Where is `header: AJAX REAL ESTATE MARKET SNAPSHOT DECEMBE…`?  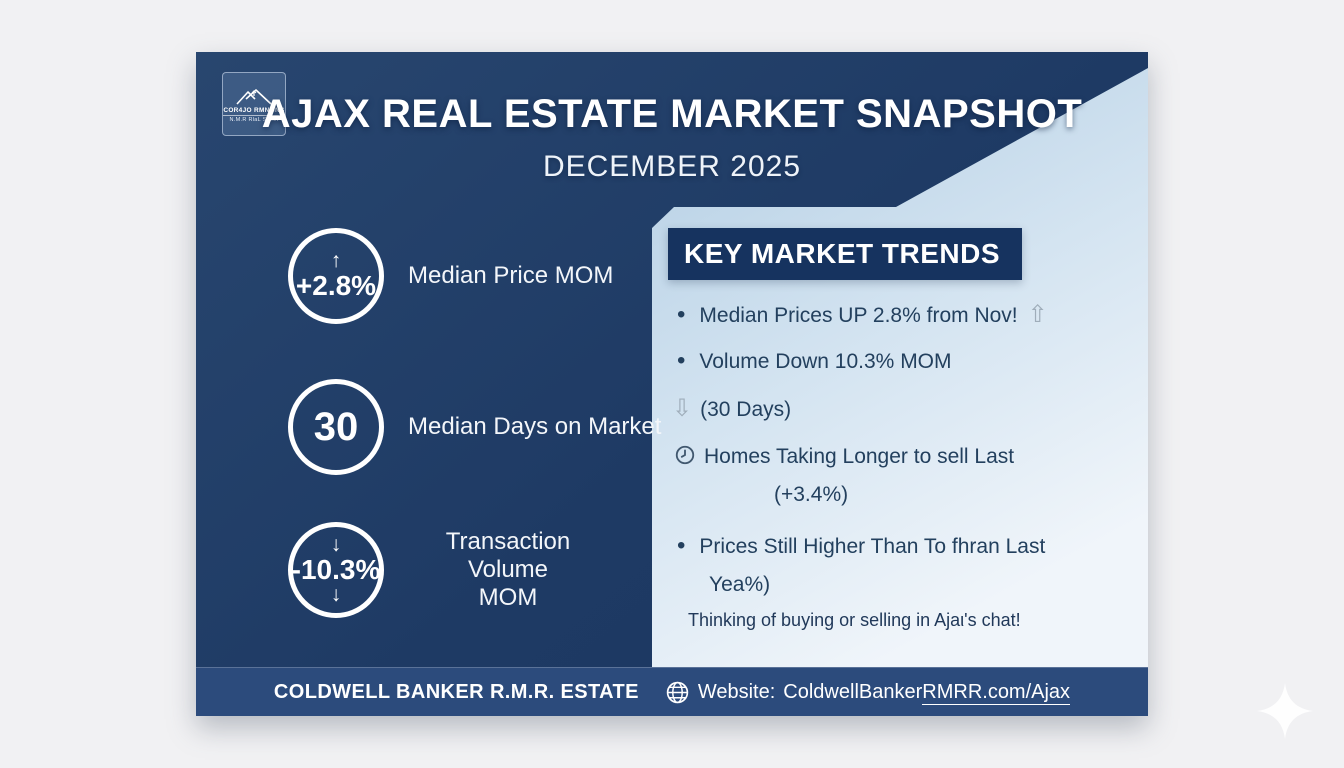
header: AJAX REAL ESTATE MARKET SNAPSHOT DECEMBE… is located at coordinates (672, 138).